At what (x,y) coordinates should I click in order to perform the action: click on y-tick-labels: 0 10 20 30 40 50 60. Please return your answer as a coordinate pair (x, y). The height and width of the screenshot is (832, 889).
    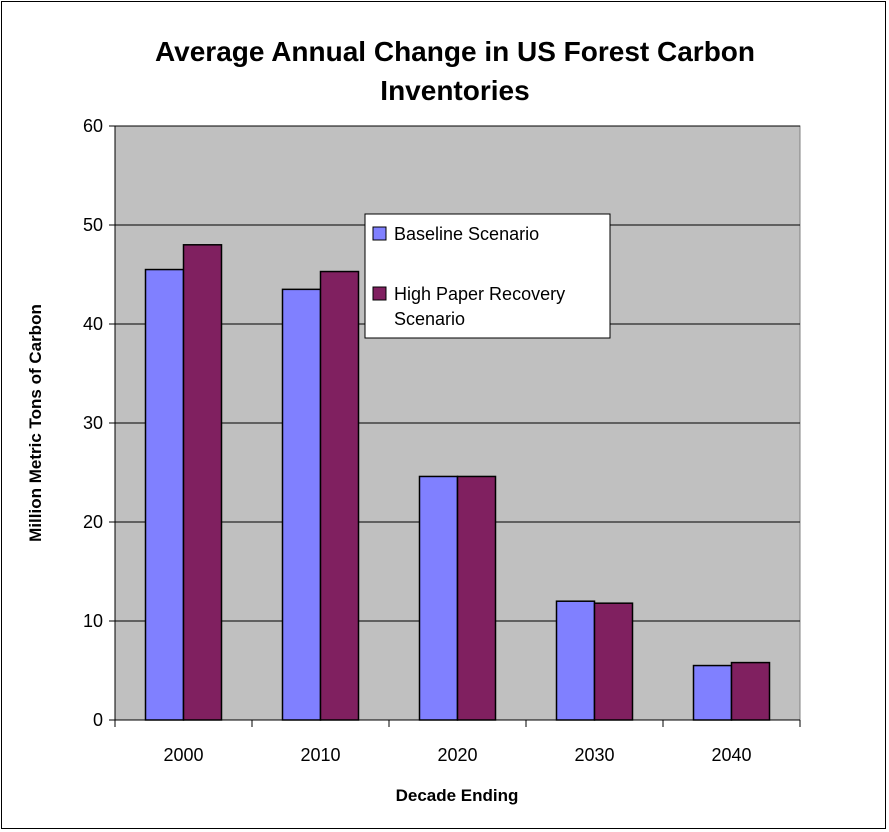
    Looking at the image, I should click on (93, 423).